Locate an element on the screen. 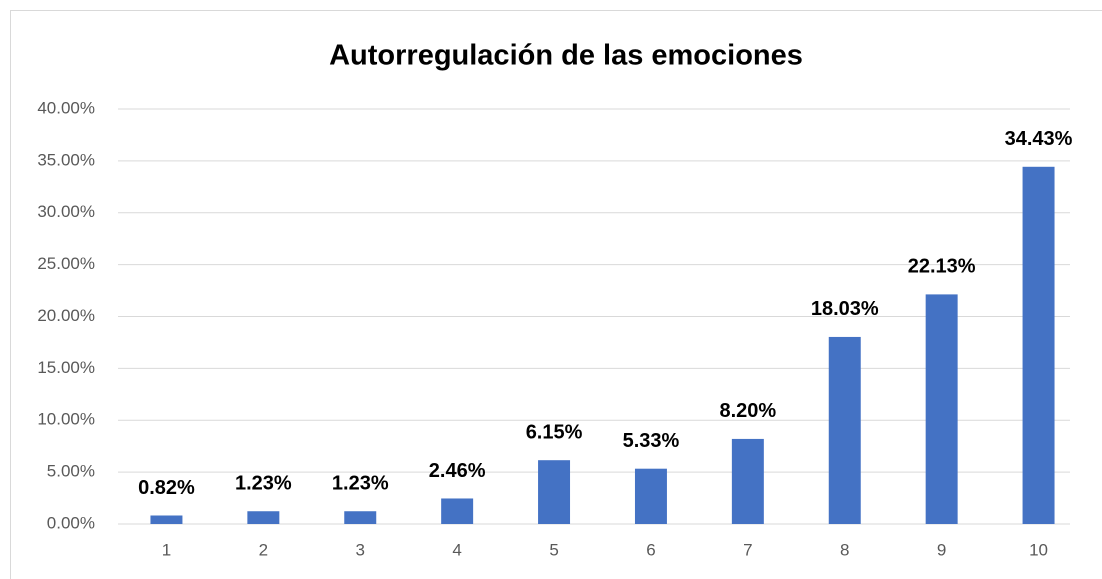 This screenshot has width=1102, height=579. y-tick-label: 0.00% is located at coordinates (71, 522).